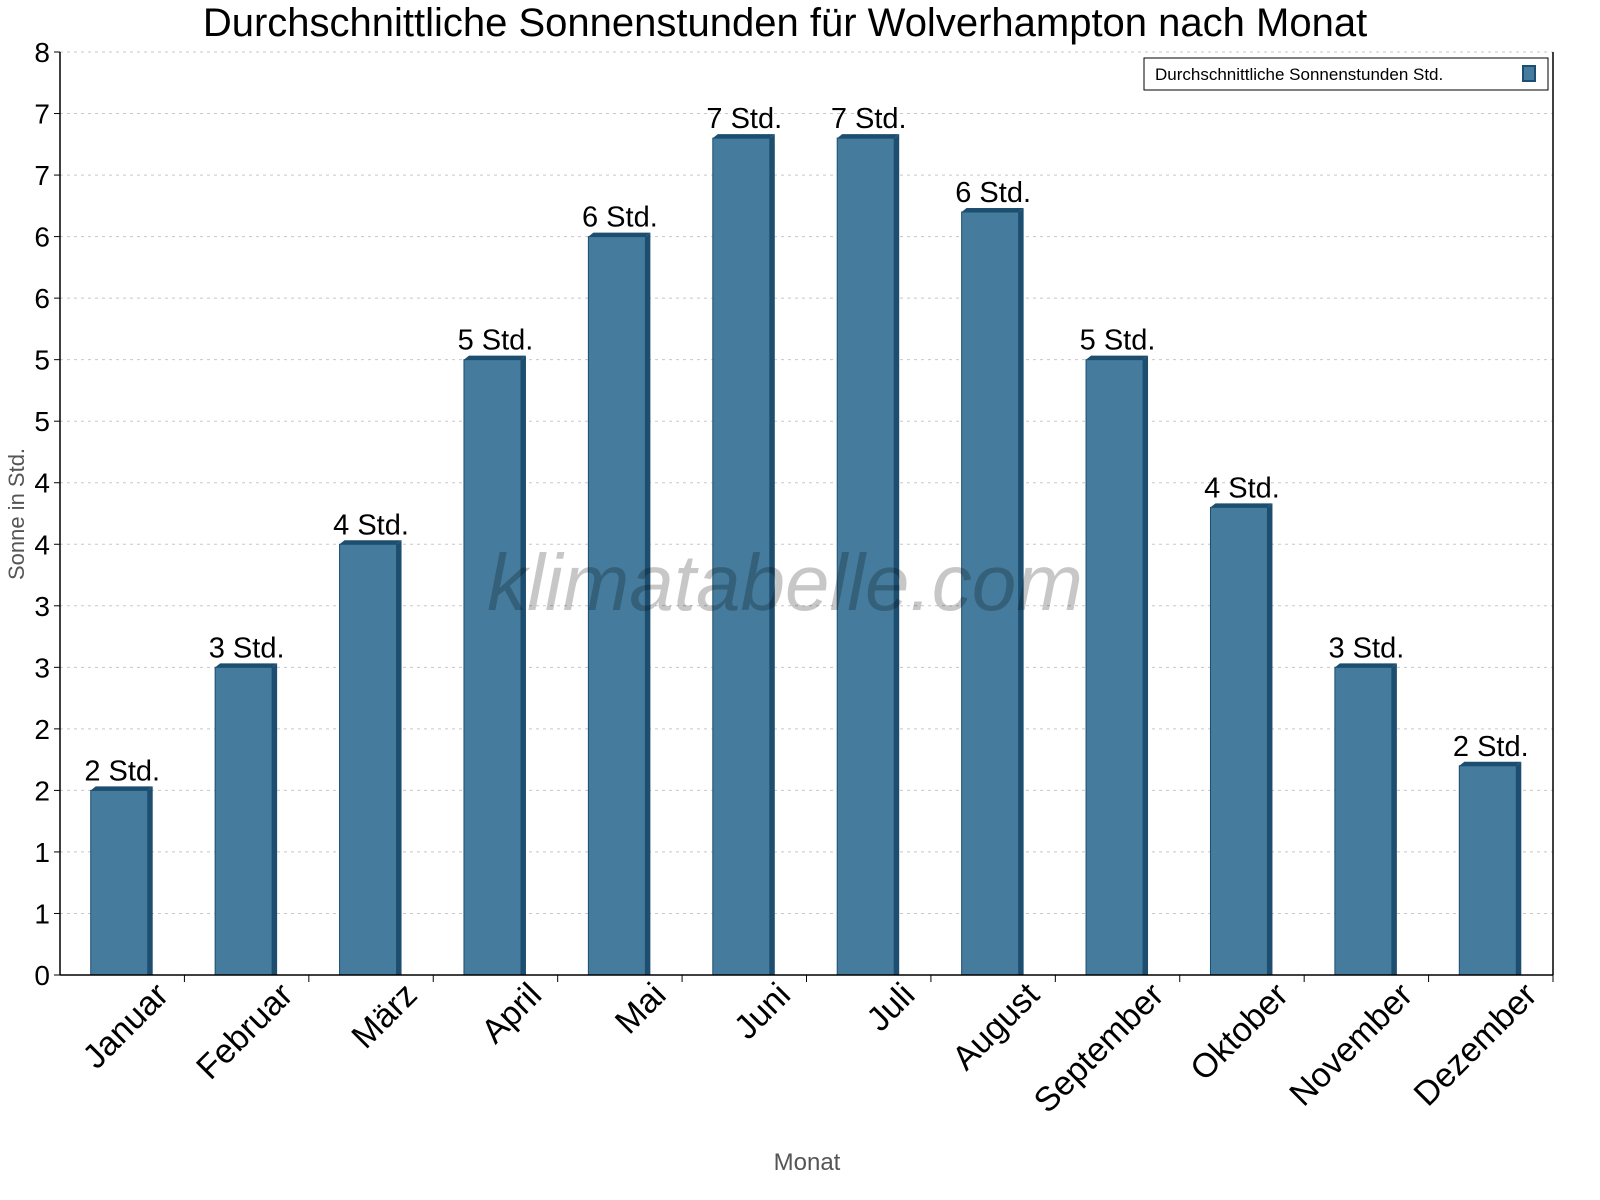 This screenshot has height=1200, width=1600. I want to click on x-tick-label: Oktober, so click(1239, 1032).